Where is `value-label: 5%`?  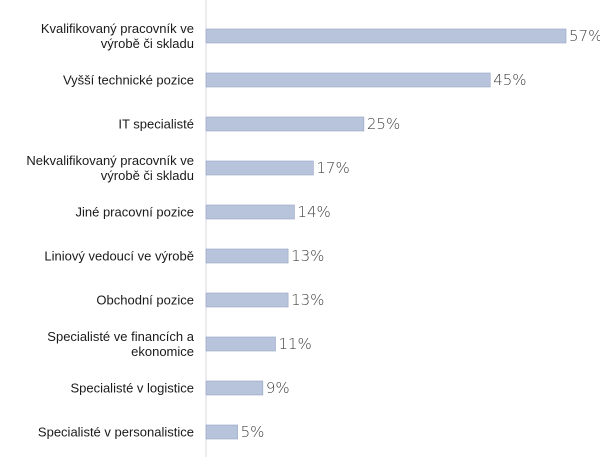
value-label: 5% is located at coordinates (253, 432).